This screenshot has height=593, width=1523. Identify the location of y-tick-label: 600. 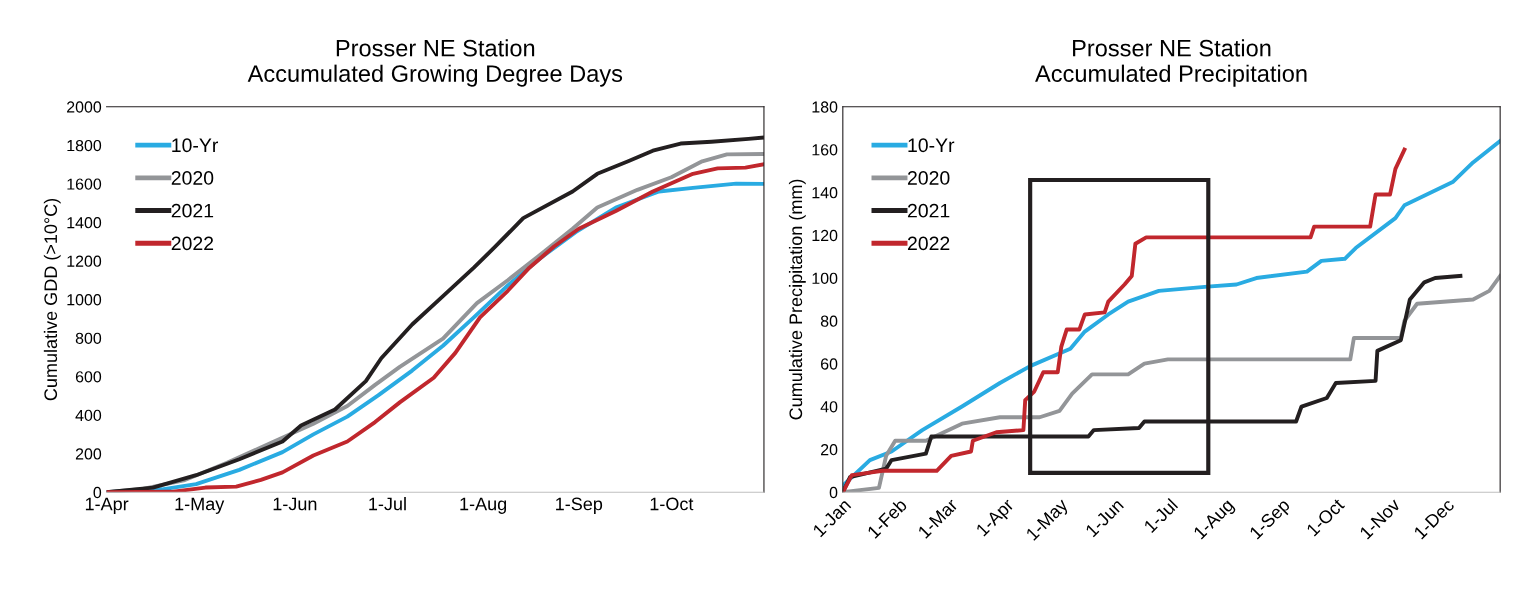
(88, 377).